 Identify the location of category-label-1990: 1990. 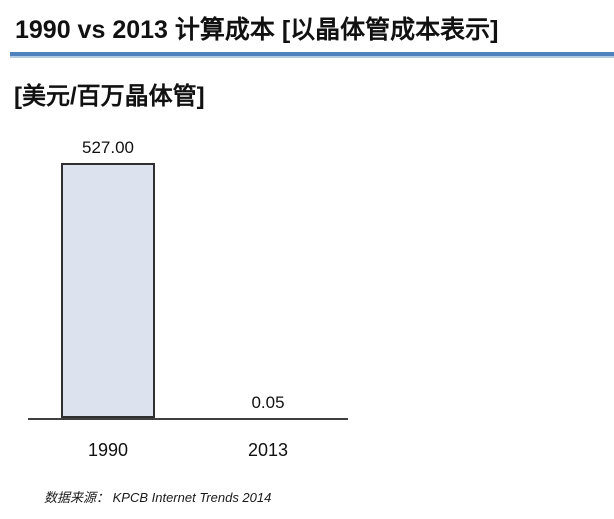
(108, 450).